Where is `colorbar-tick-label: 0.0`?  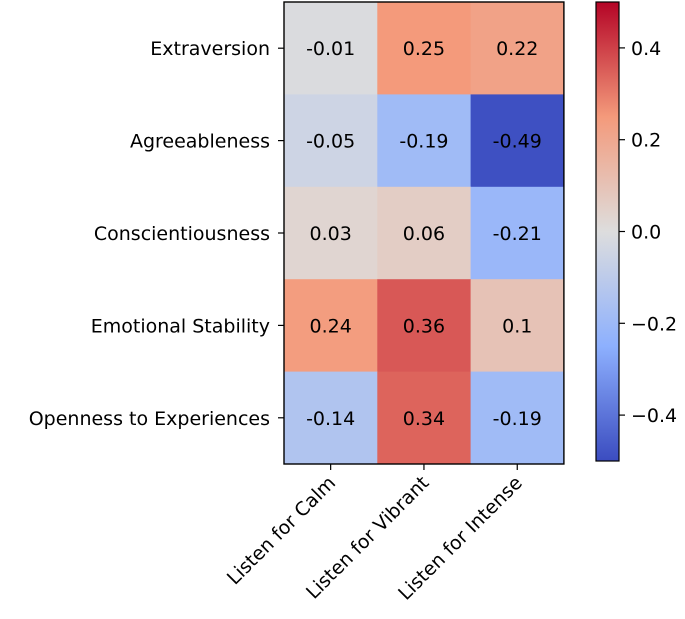 colorbar-tick-label: 0.0 is located at coordinates (646, 233).